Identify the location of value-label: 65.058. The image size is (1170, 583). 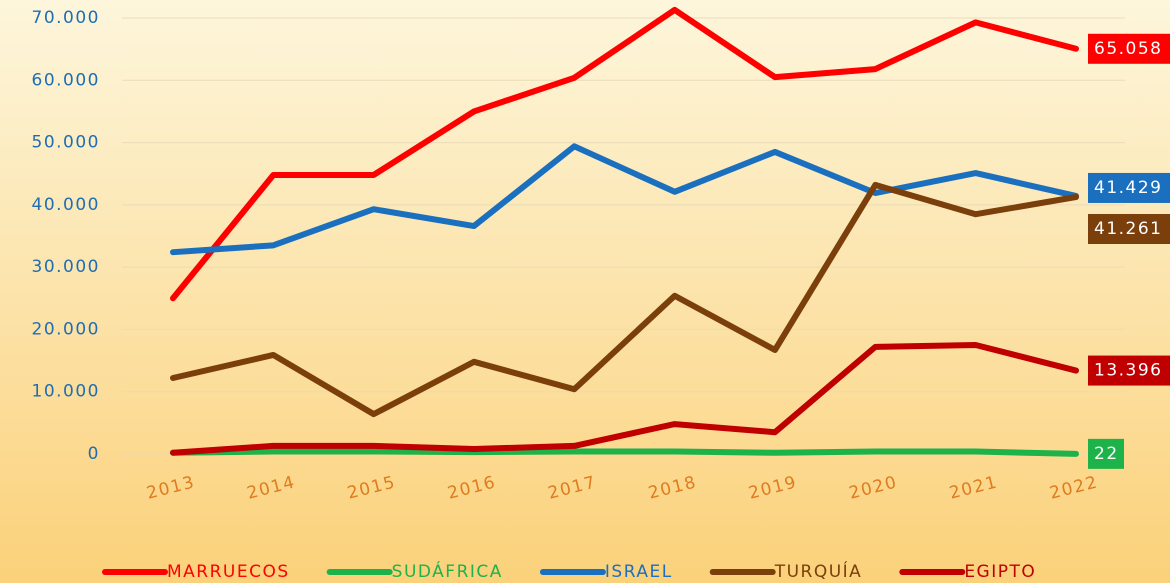
(1128, 49).